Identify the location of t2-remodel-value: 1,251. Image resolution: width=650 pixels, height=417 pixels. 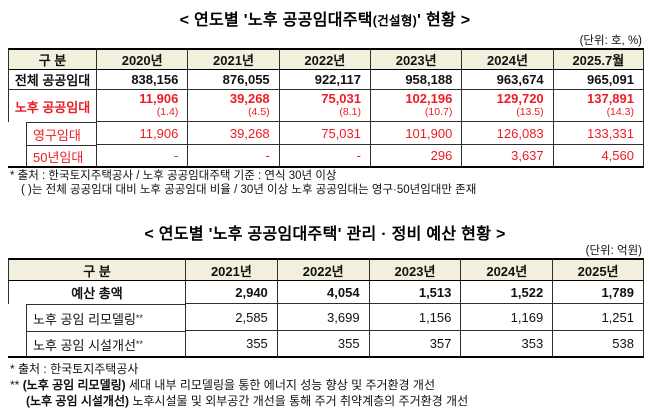
(598, 317).